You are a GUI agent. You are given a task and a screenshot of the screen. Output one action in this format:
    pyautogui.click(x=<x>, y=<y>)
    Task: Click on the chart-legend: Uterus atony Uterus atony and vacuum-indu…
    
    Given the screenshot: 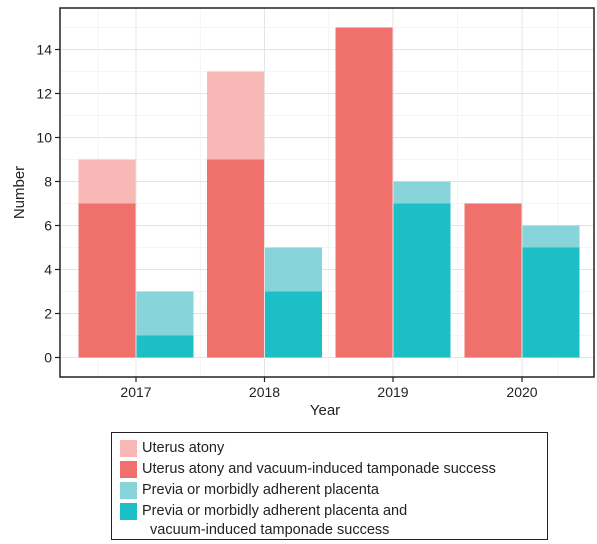 What is the action you would take?
    pyautogui.click(x=329, y=486)
    